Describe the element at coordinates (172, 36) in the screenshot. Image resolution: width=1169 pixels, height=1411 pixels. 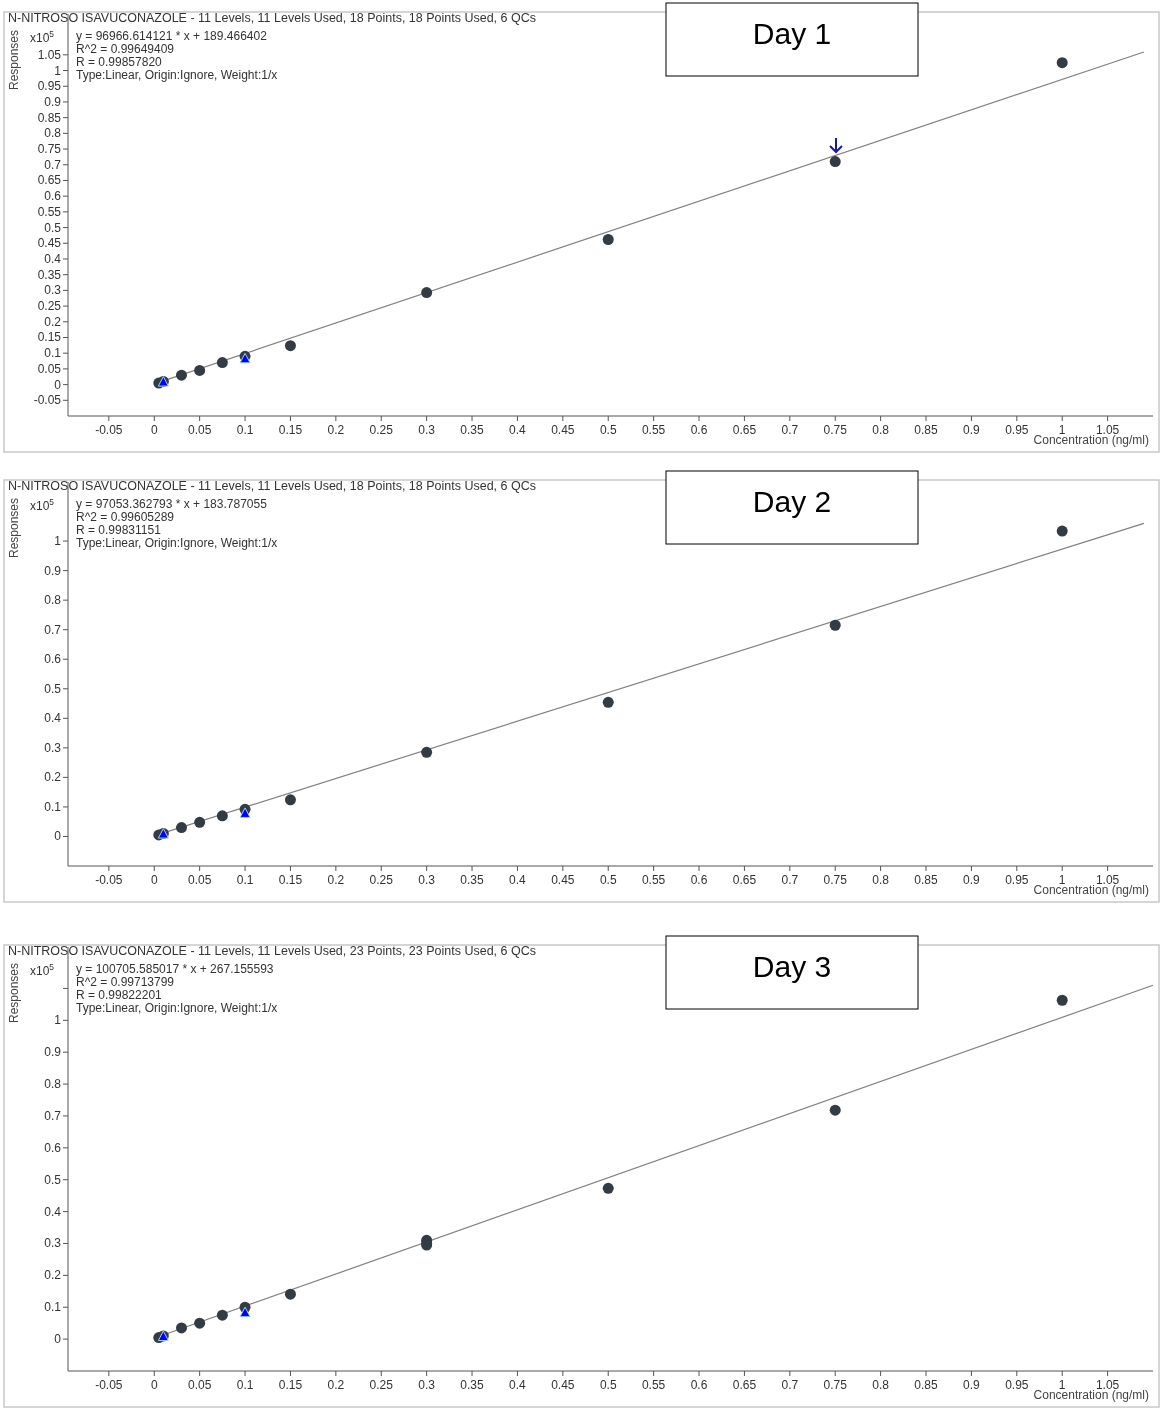
I see `annotation: y = 96966.614121 * x + 189.466402` at that location.